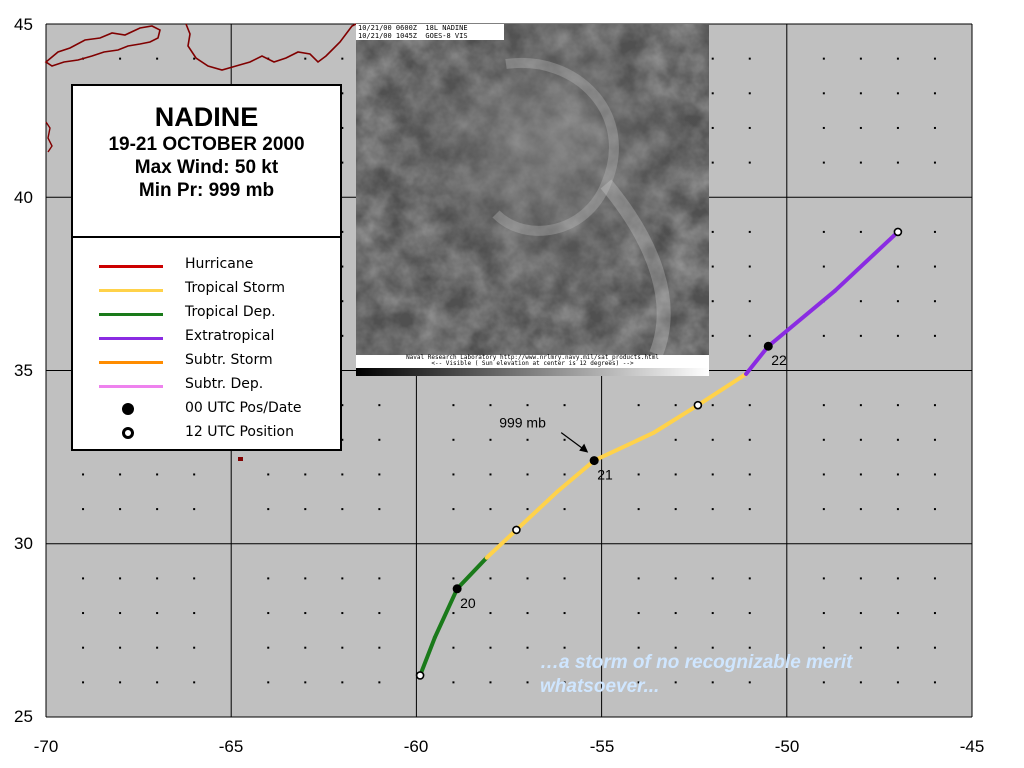  What do you see at coordinates (416, 746) in the screenshot?
I see `x-tick-label: -60` at bounding box center [416, 746].